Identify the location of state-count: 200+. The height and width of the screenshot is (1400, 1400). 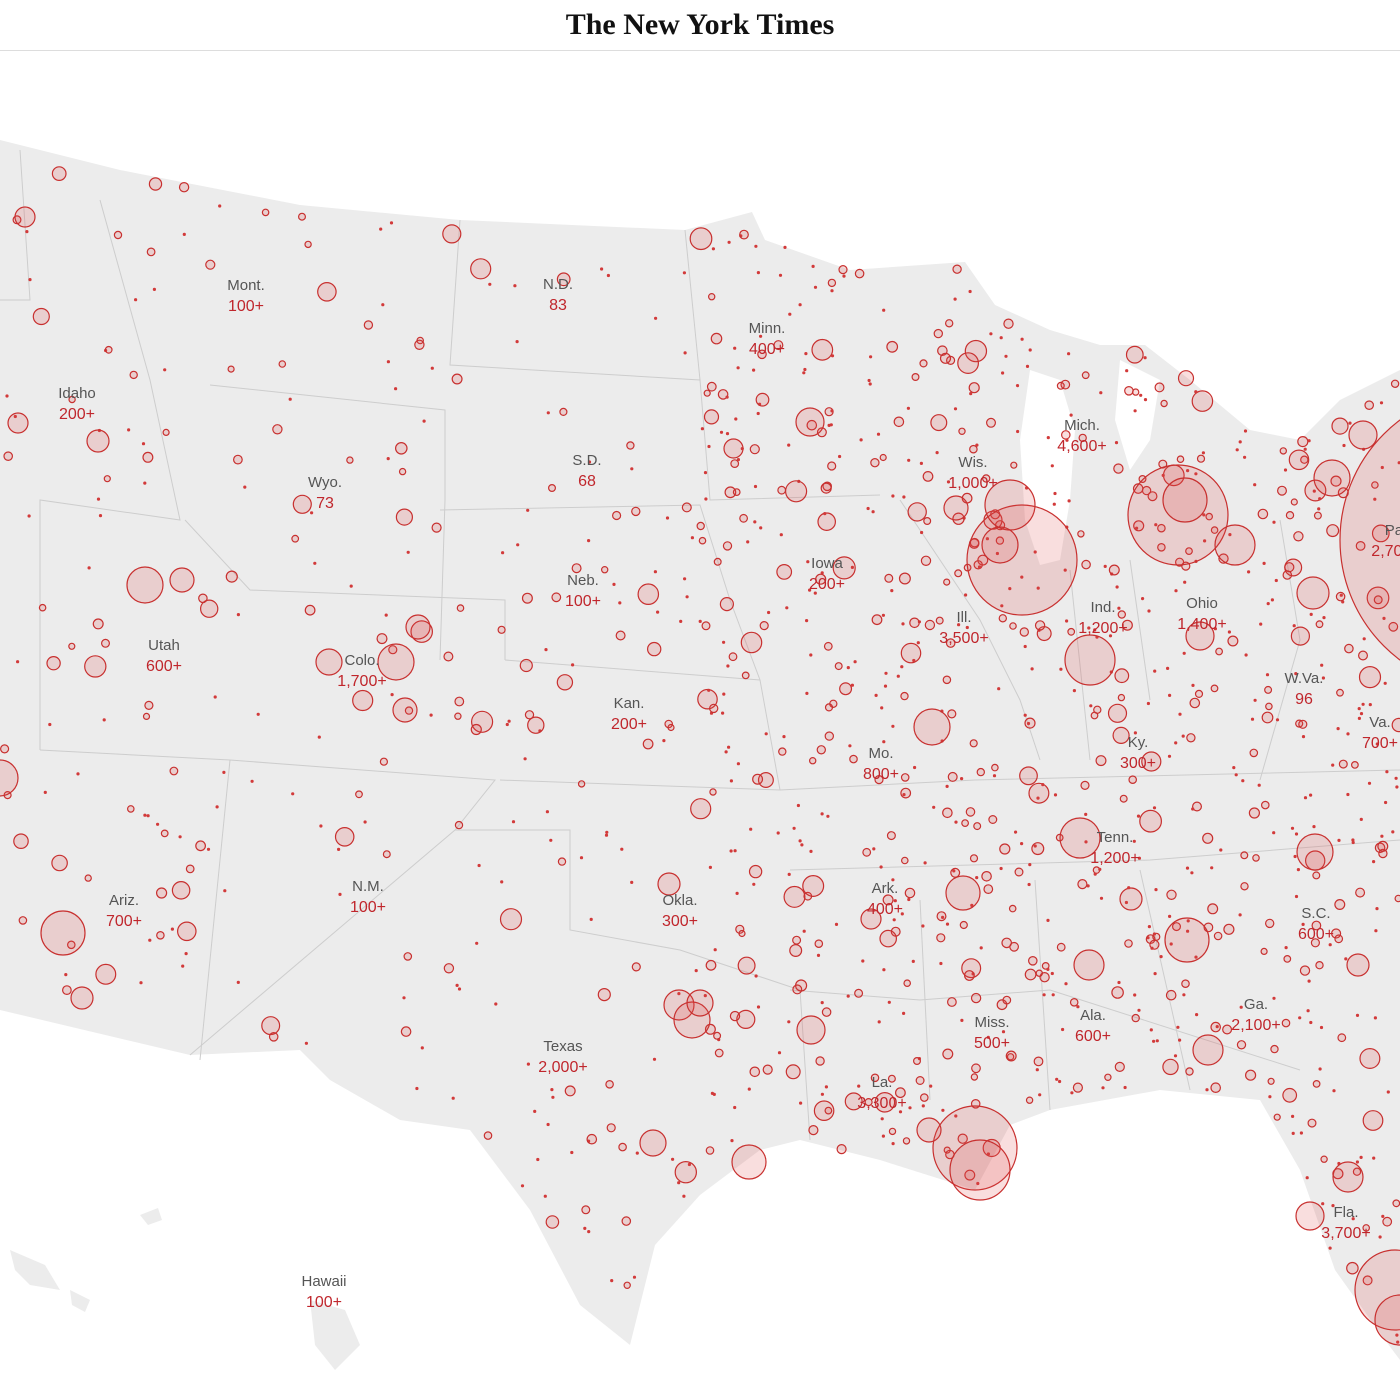
(77, 414).